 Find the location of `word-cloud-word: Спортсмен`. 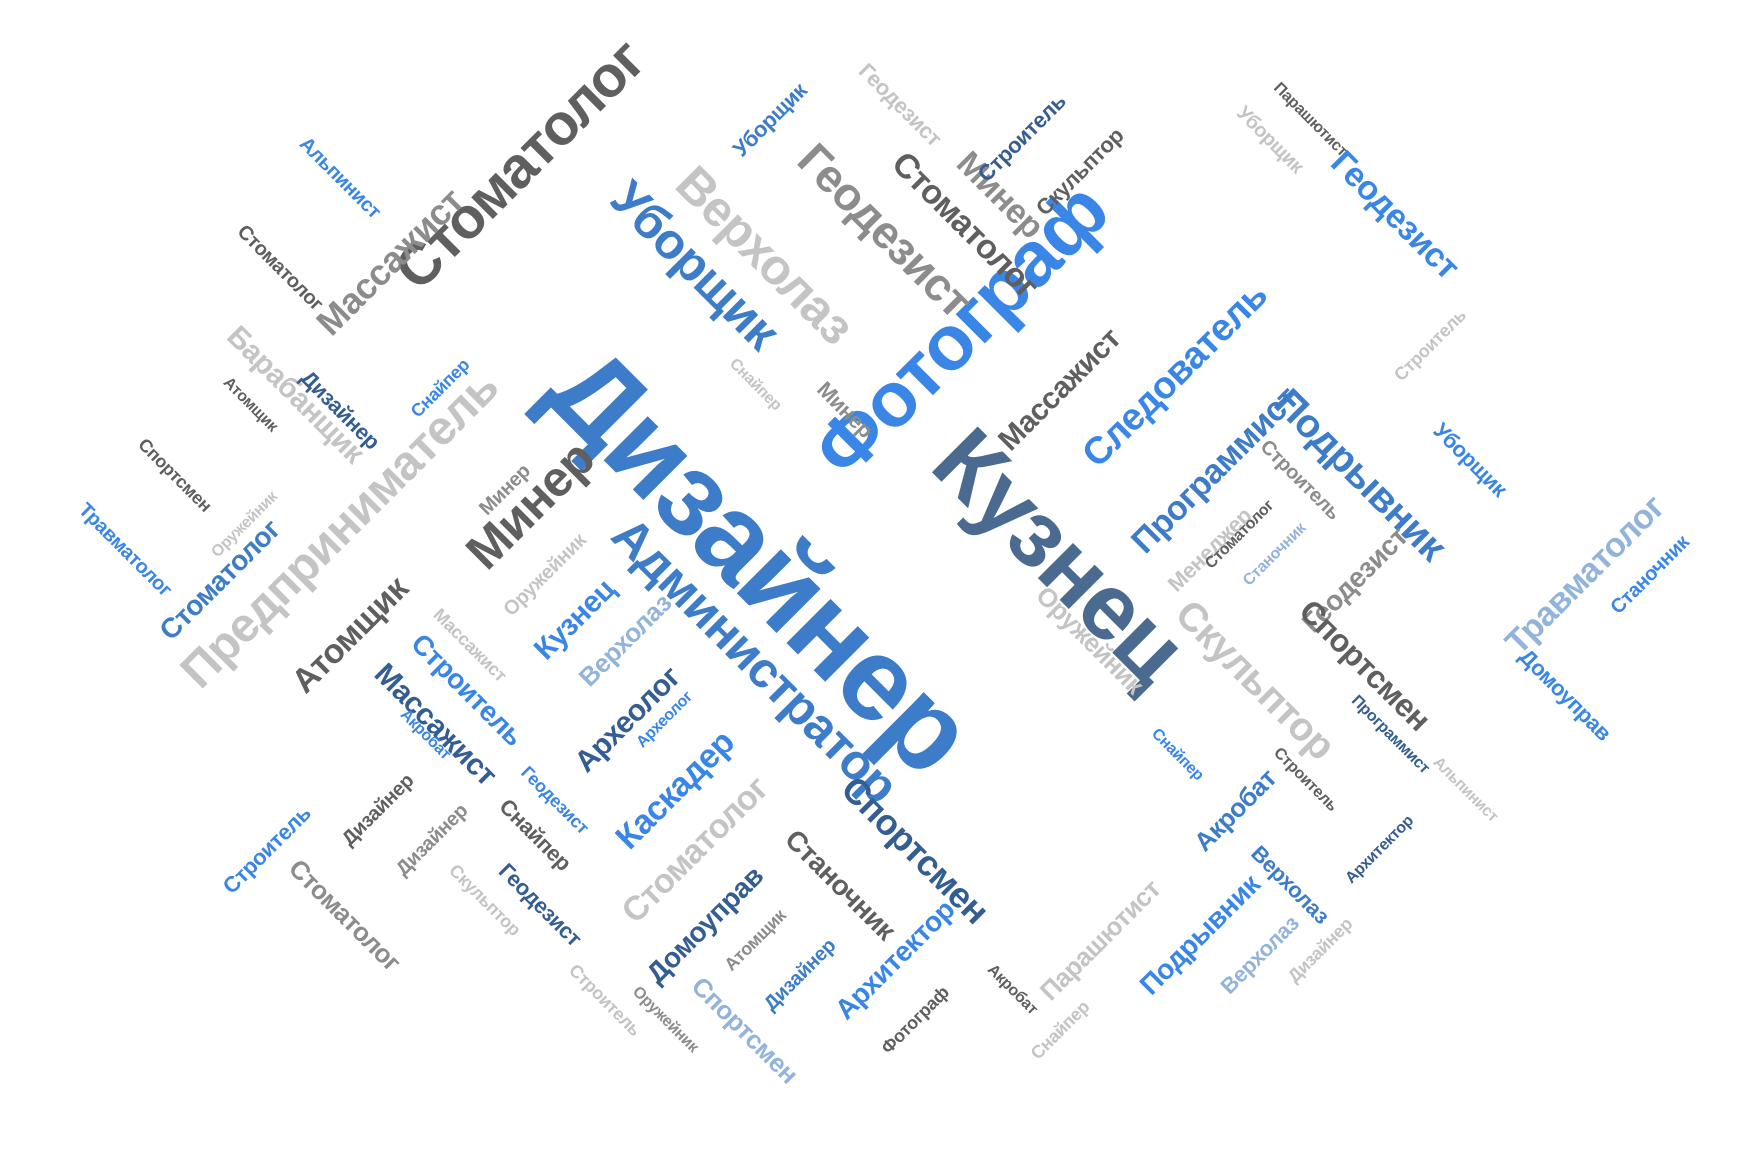

word-cloud-word: Спортсмен is located at coordinates (175, 475).